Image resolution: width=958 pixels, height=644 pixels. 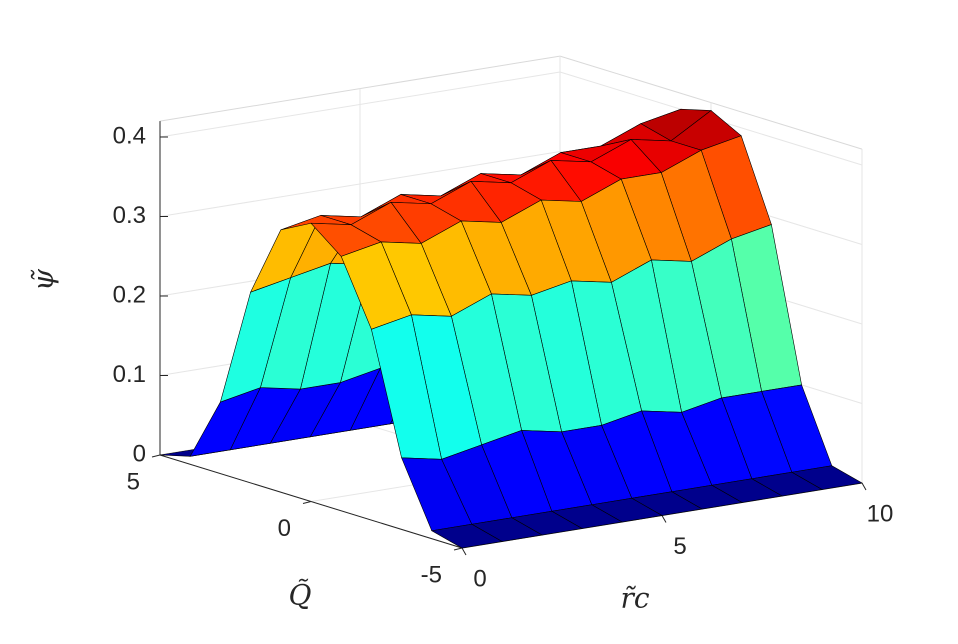 I want to click on z-tick-label: 0.3, so click(x=129, y=215).